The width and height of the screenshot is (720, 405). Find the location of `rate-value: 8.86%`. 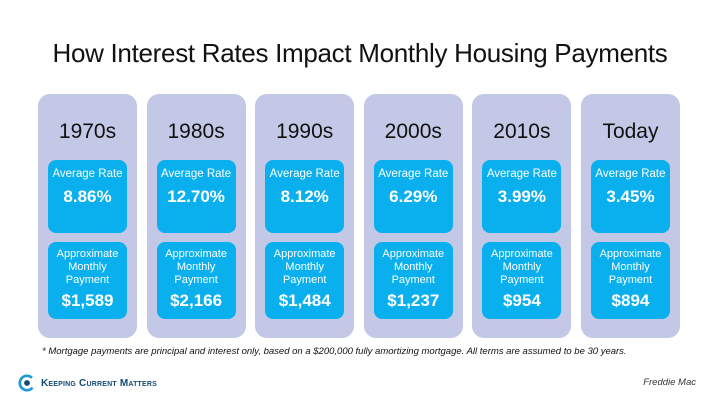

rate-value: 8.86% is located at coordinates (87, 196).